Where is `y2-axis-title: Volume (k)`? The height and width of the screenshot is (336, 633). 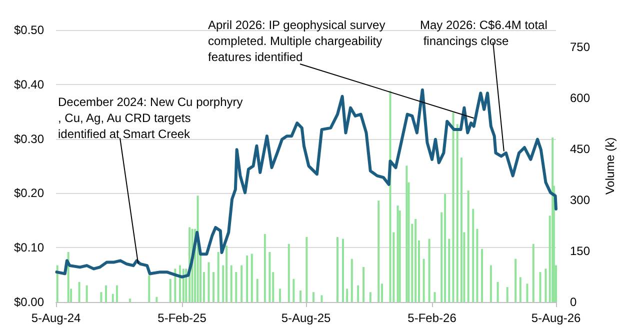 y2-axis-title: Volume (k) is located at coordinates (610, 166).